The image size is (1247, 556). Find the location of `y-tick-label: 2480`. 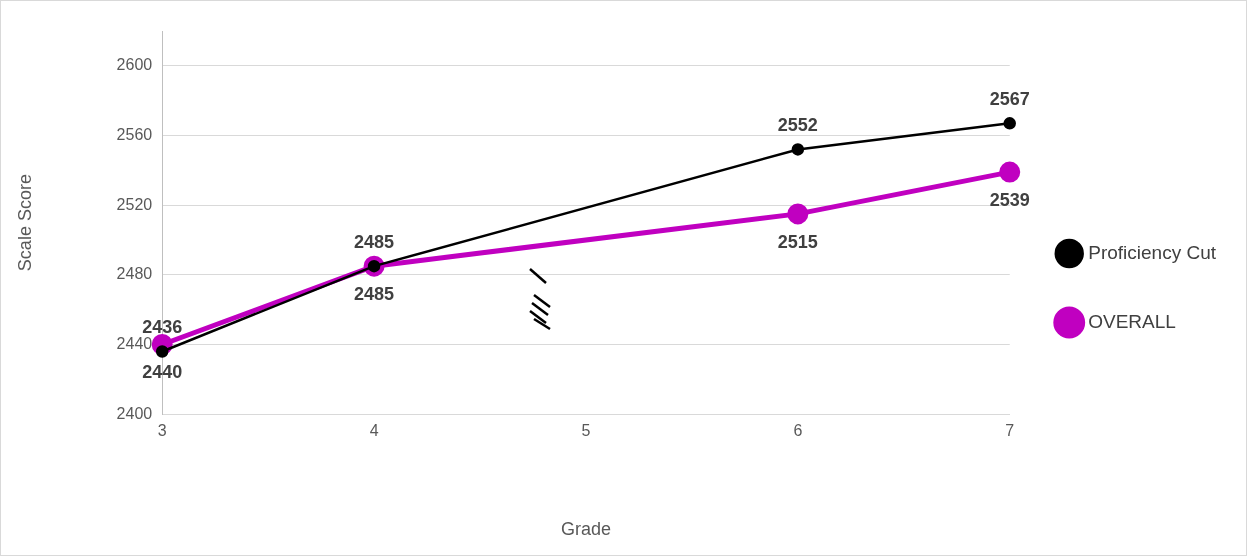

y-tick-label: 2480 is located at coordinates (134, 274).